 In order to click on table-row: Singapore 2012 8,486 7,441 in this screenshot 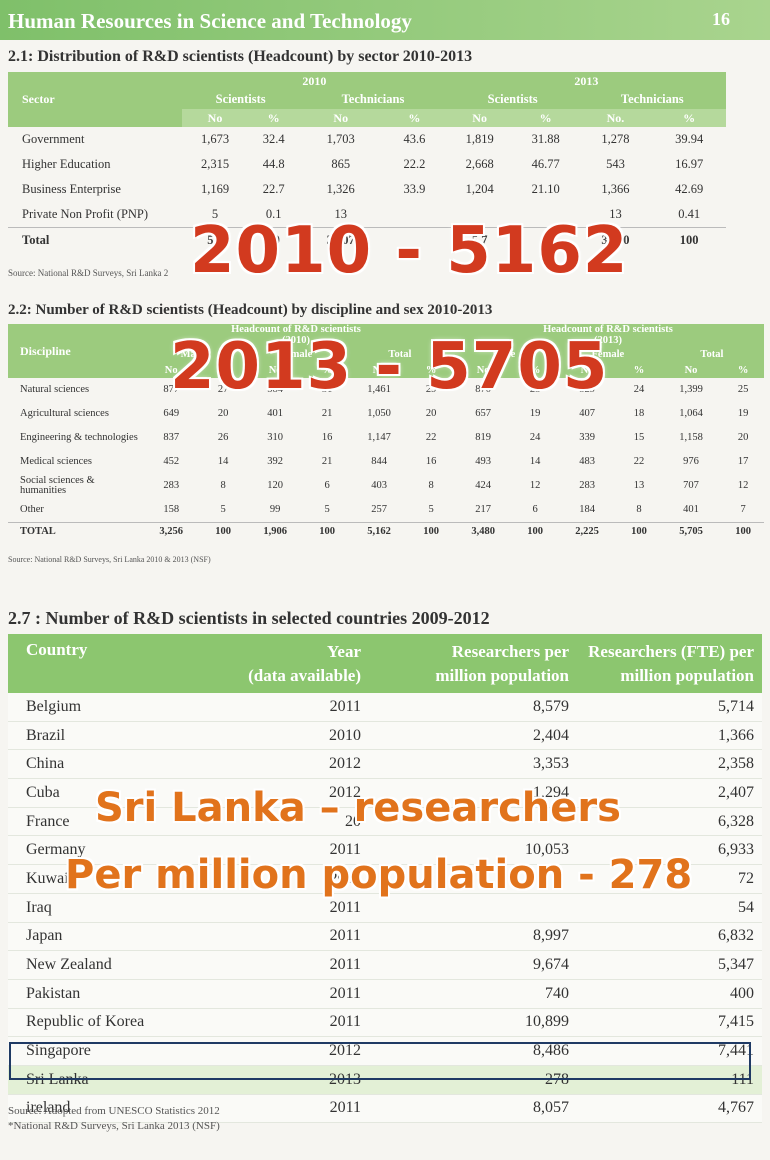, I will do `click(385, 1051)`.